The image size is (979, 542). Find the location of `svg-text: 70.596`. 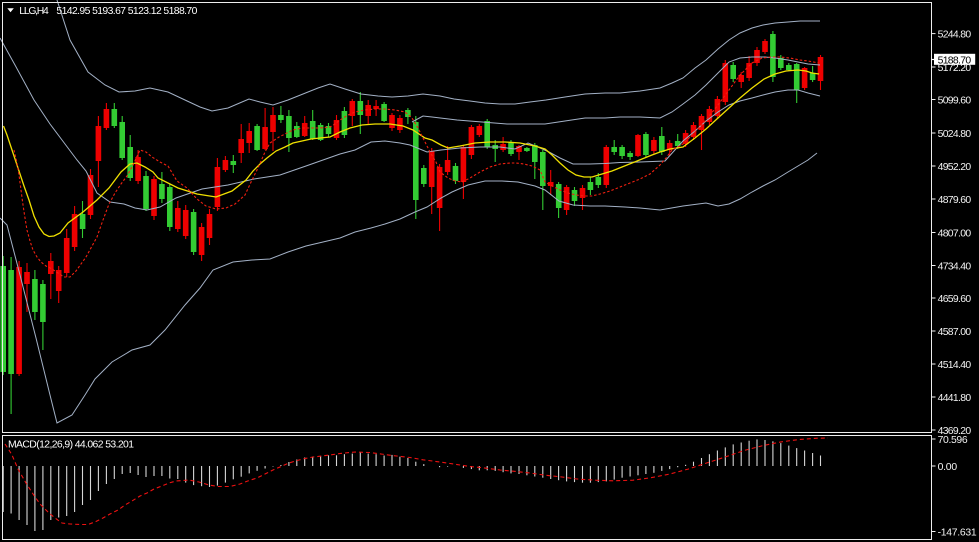

svg-text: 70.596 is located at coordinates (953, 440).